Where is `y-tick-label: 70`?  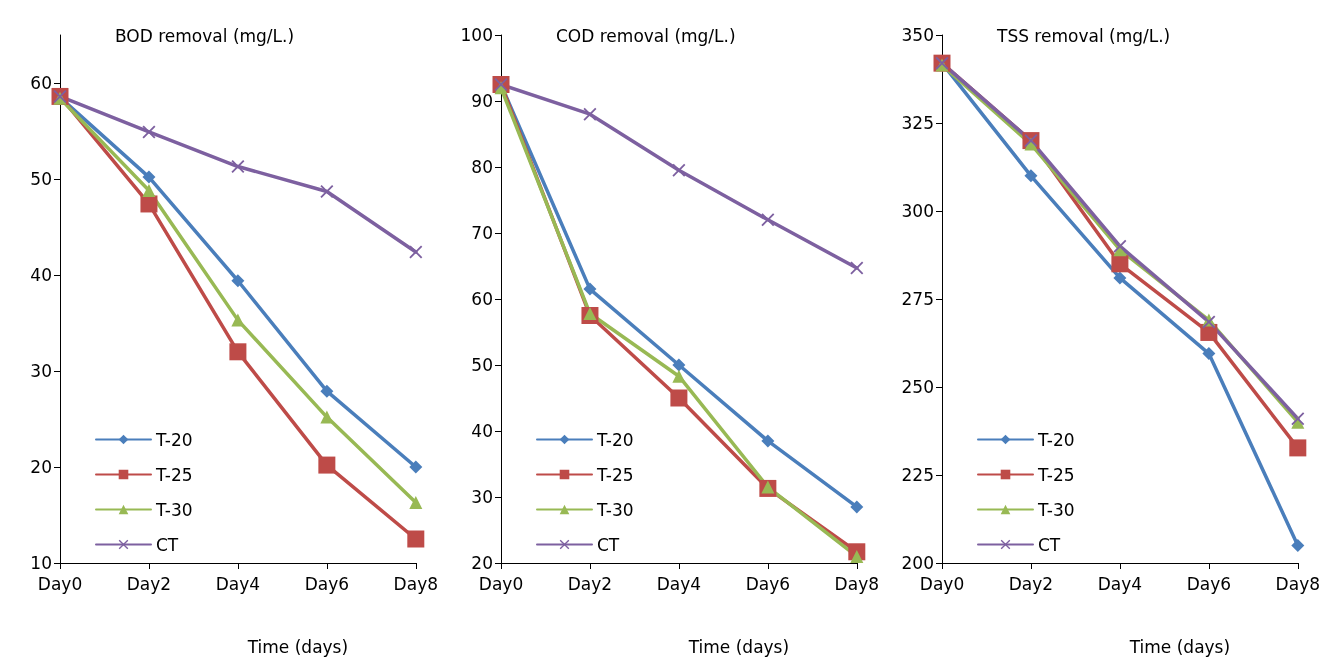
y-tick-label: 70 is located at coordinates (482, 233).